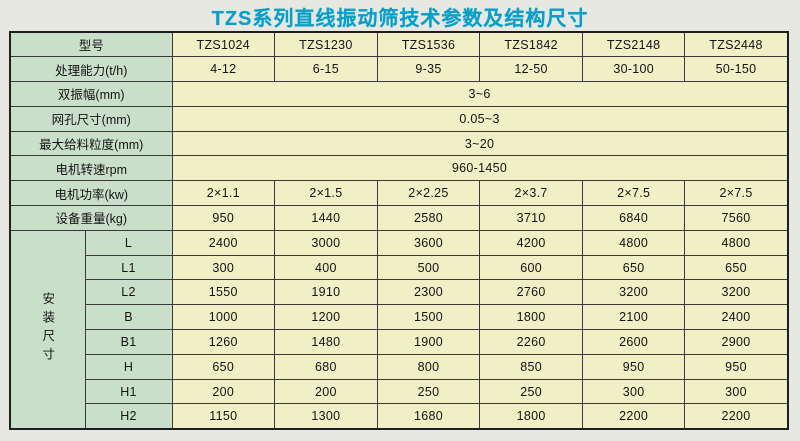 Image resolution: width=800 pixels, height=441 pixels. What do you see at coordinates (326, 391) in the screenshot?
I see `install-value-cell: 200` at bounding box center [326, 391].